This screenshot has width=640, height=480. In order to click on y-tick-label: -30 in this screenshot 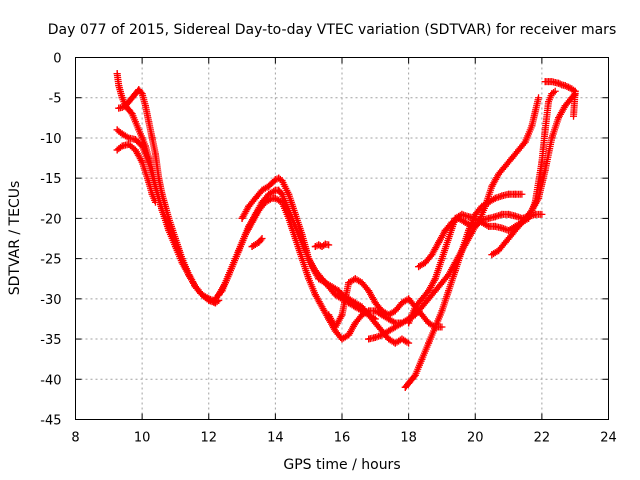, I will do `click(50, 300)`.